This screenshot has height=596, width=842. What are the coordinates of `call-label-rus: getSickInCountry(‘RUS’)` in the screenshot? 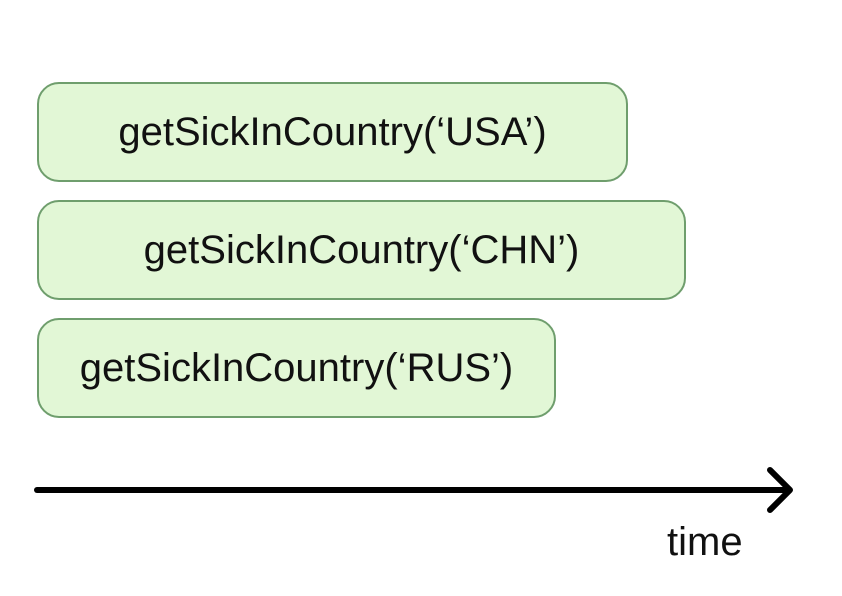 It's located at (296, 367).